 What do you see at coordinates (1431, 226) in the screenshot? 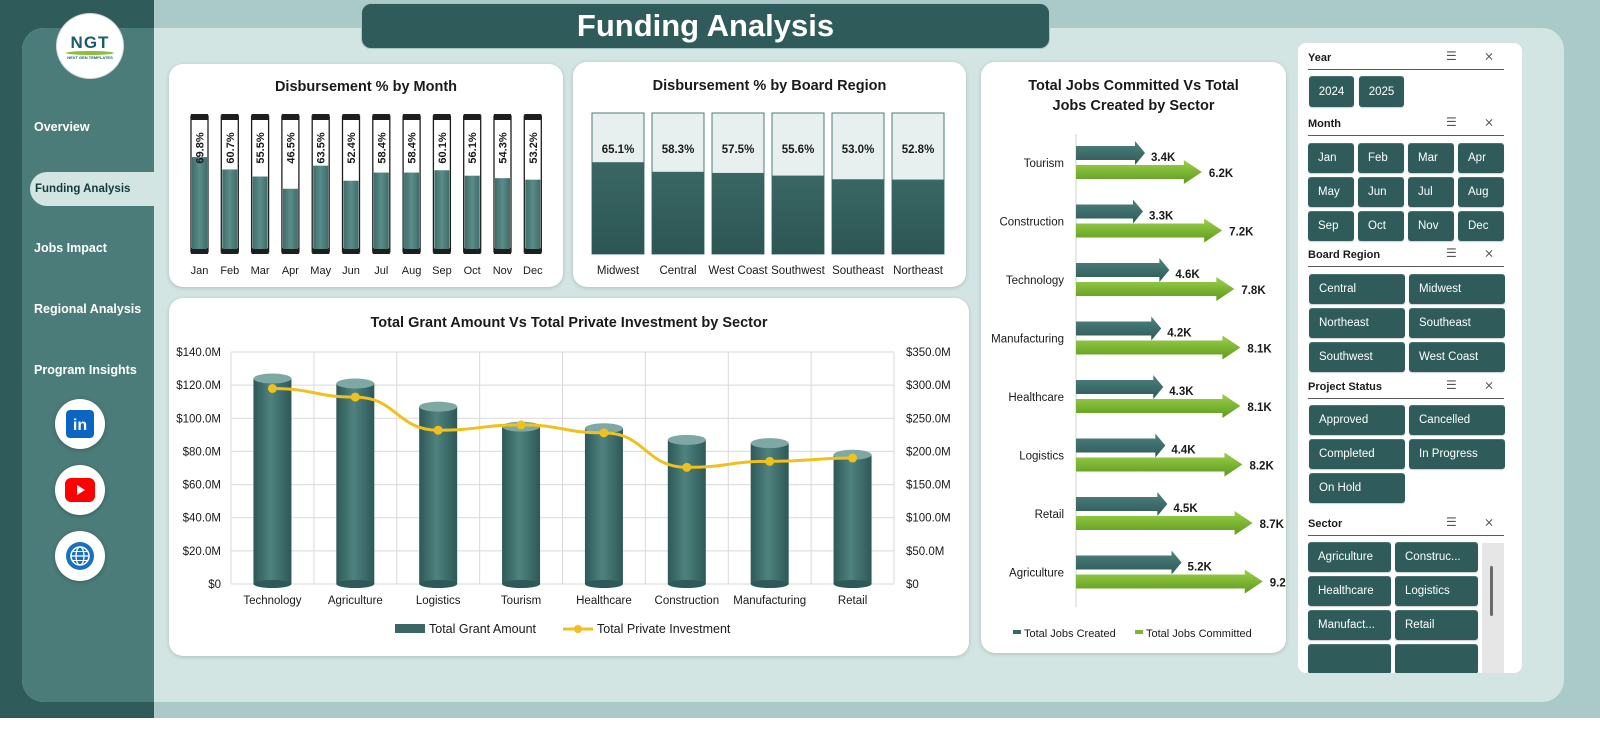
I see `month-slicer-button: Nov` at bounding box center [1431, 226].